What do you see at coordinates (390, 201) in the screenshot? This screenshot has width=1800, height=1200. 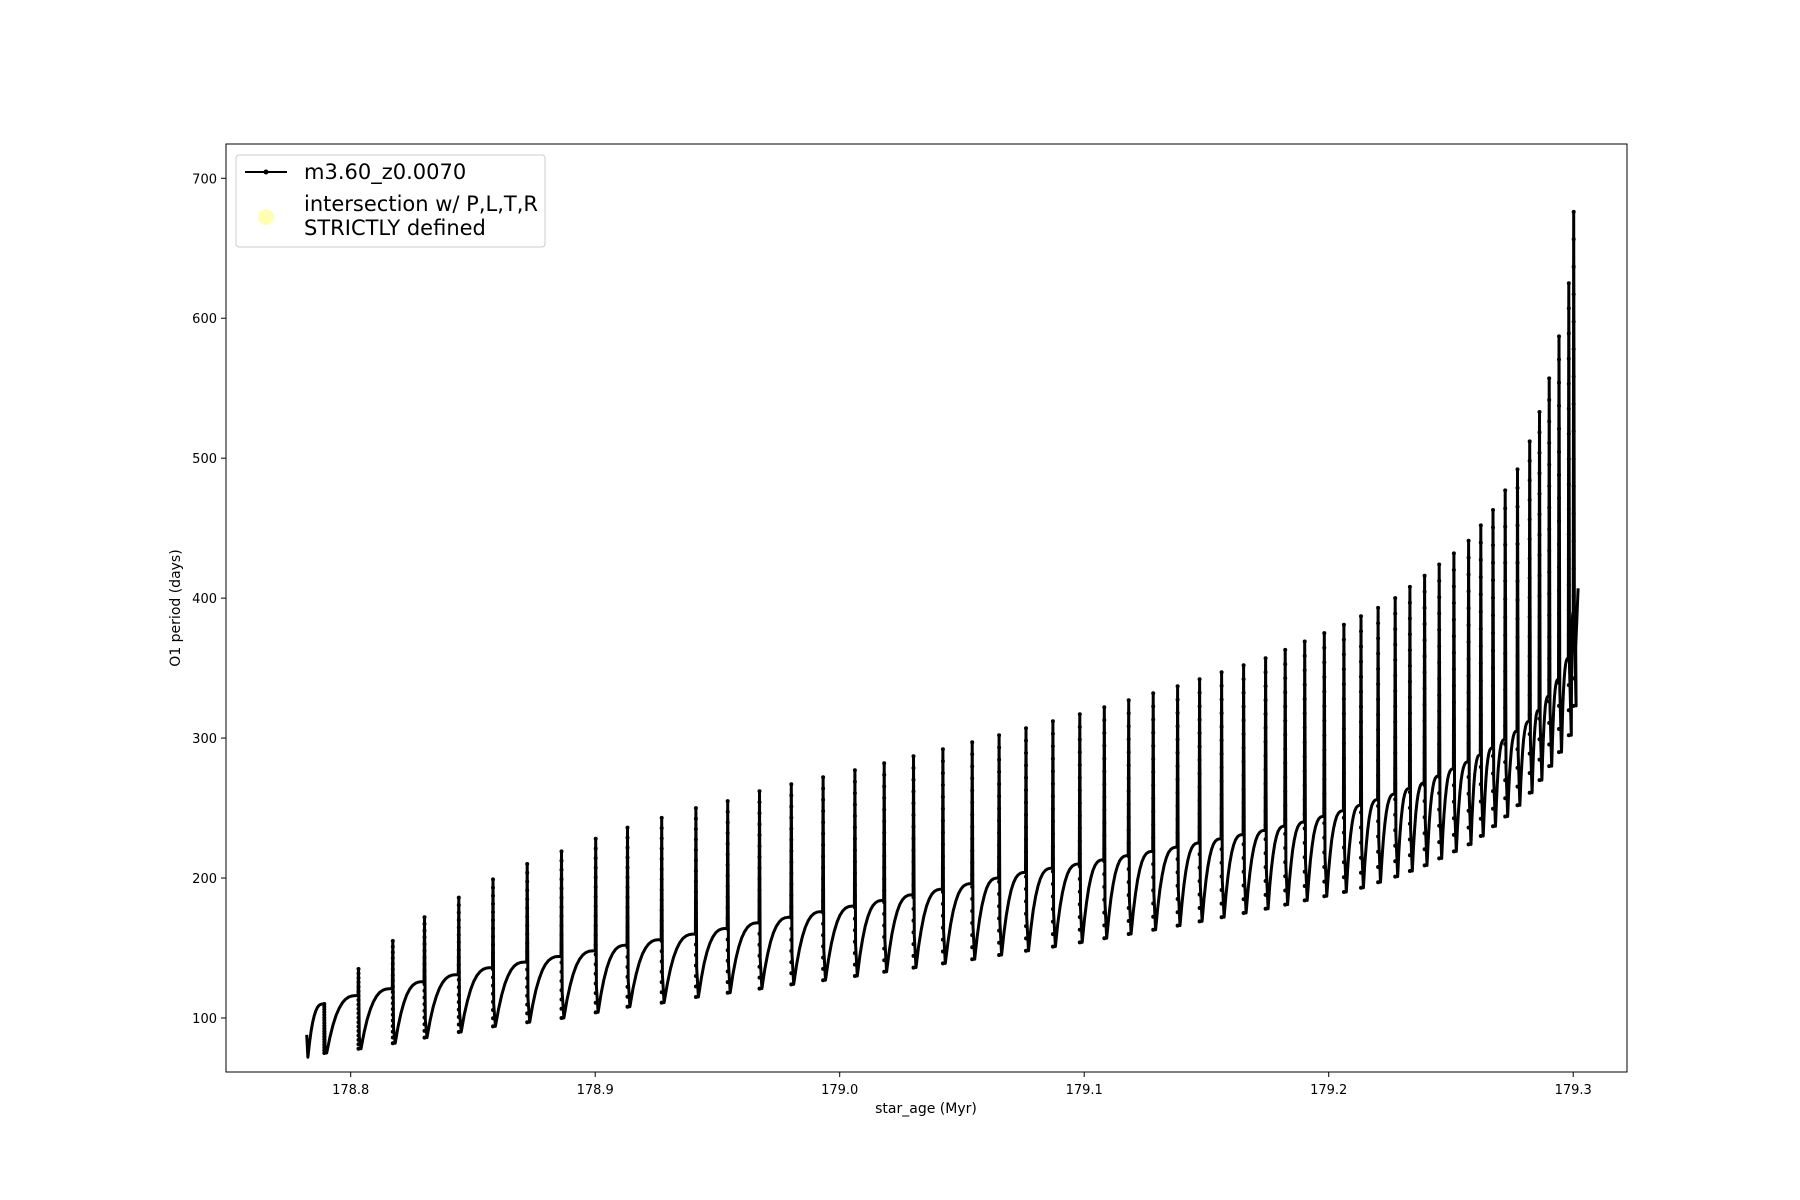 I see `legend-box` at bounding box center [390, 201].